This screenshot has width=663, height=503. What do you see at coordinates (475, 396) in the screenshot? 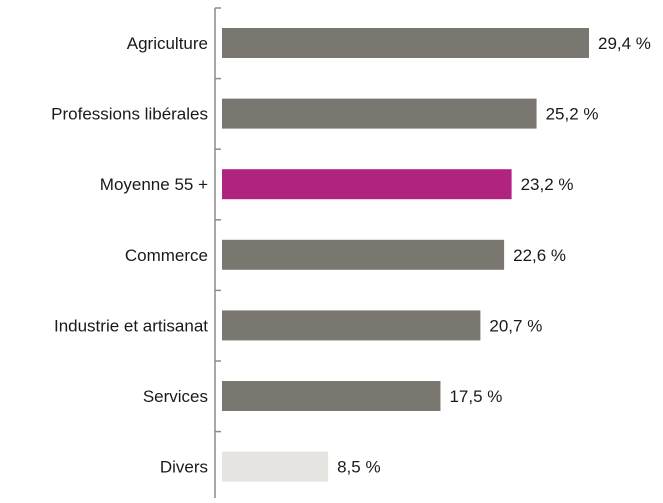
I see `value-label-services: 17,5 %` at bounding box center [475, 396].